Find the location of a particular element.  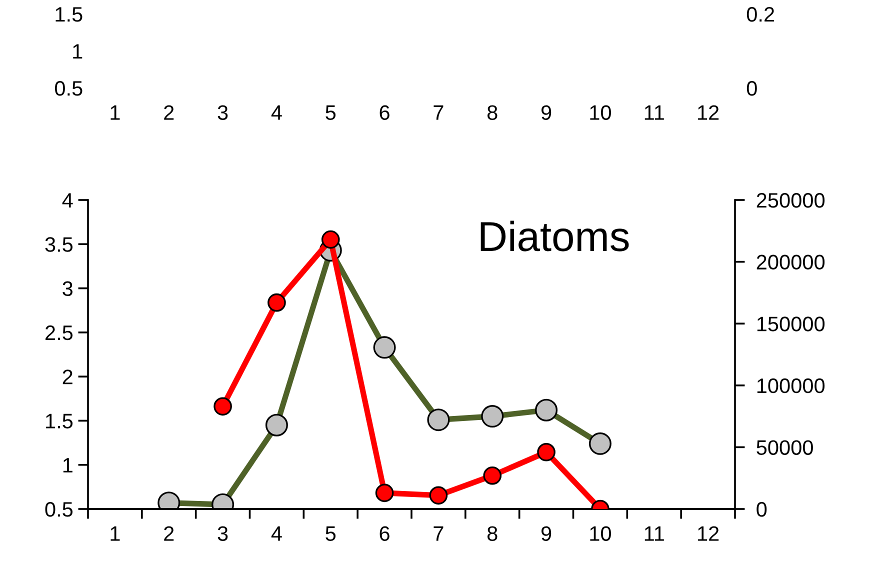

y-tick-label: 3 is located at coordinates (67, 288).